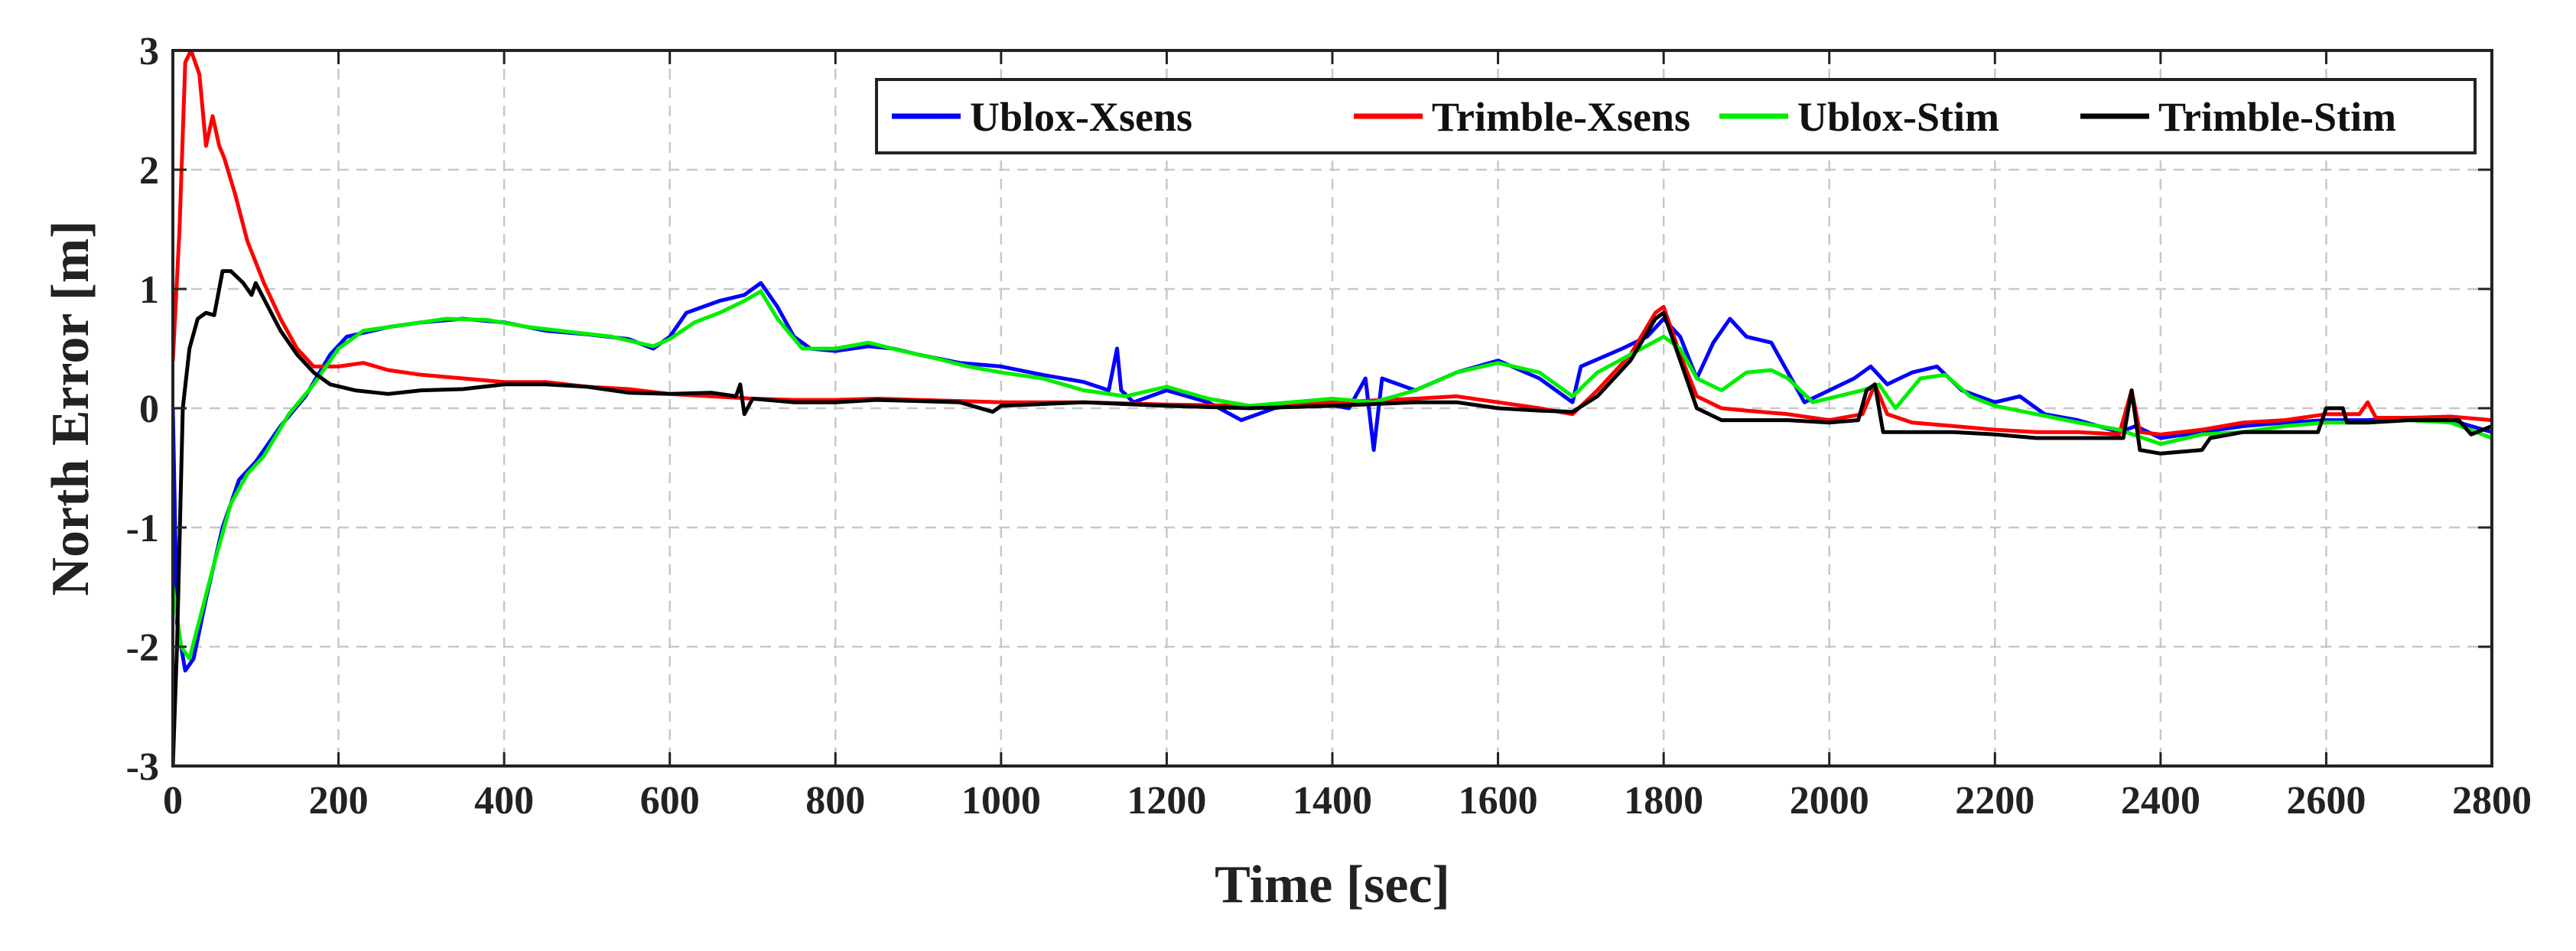  Describe the element at coordinates (2326, 801) in the screenshot. I see `x-tick-label: 2600` at that location.